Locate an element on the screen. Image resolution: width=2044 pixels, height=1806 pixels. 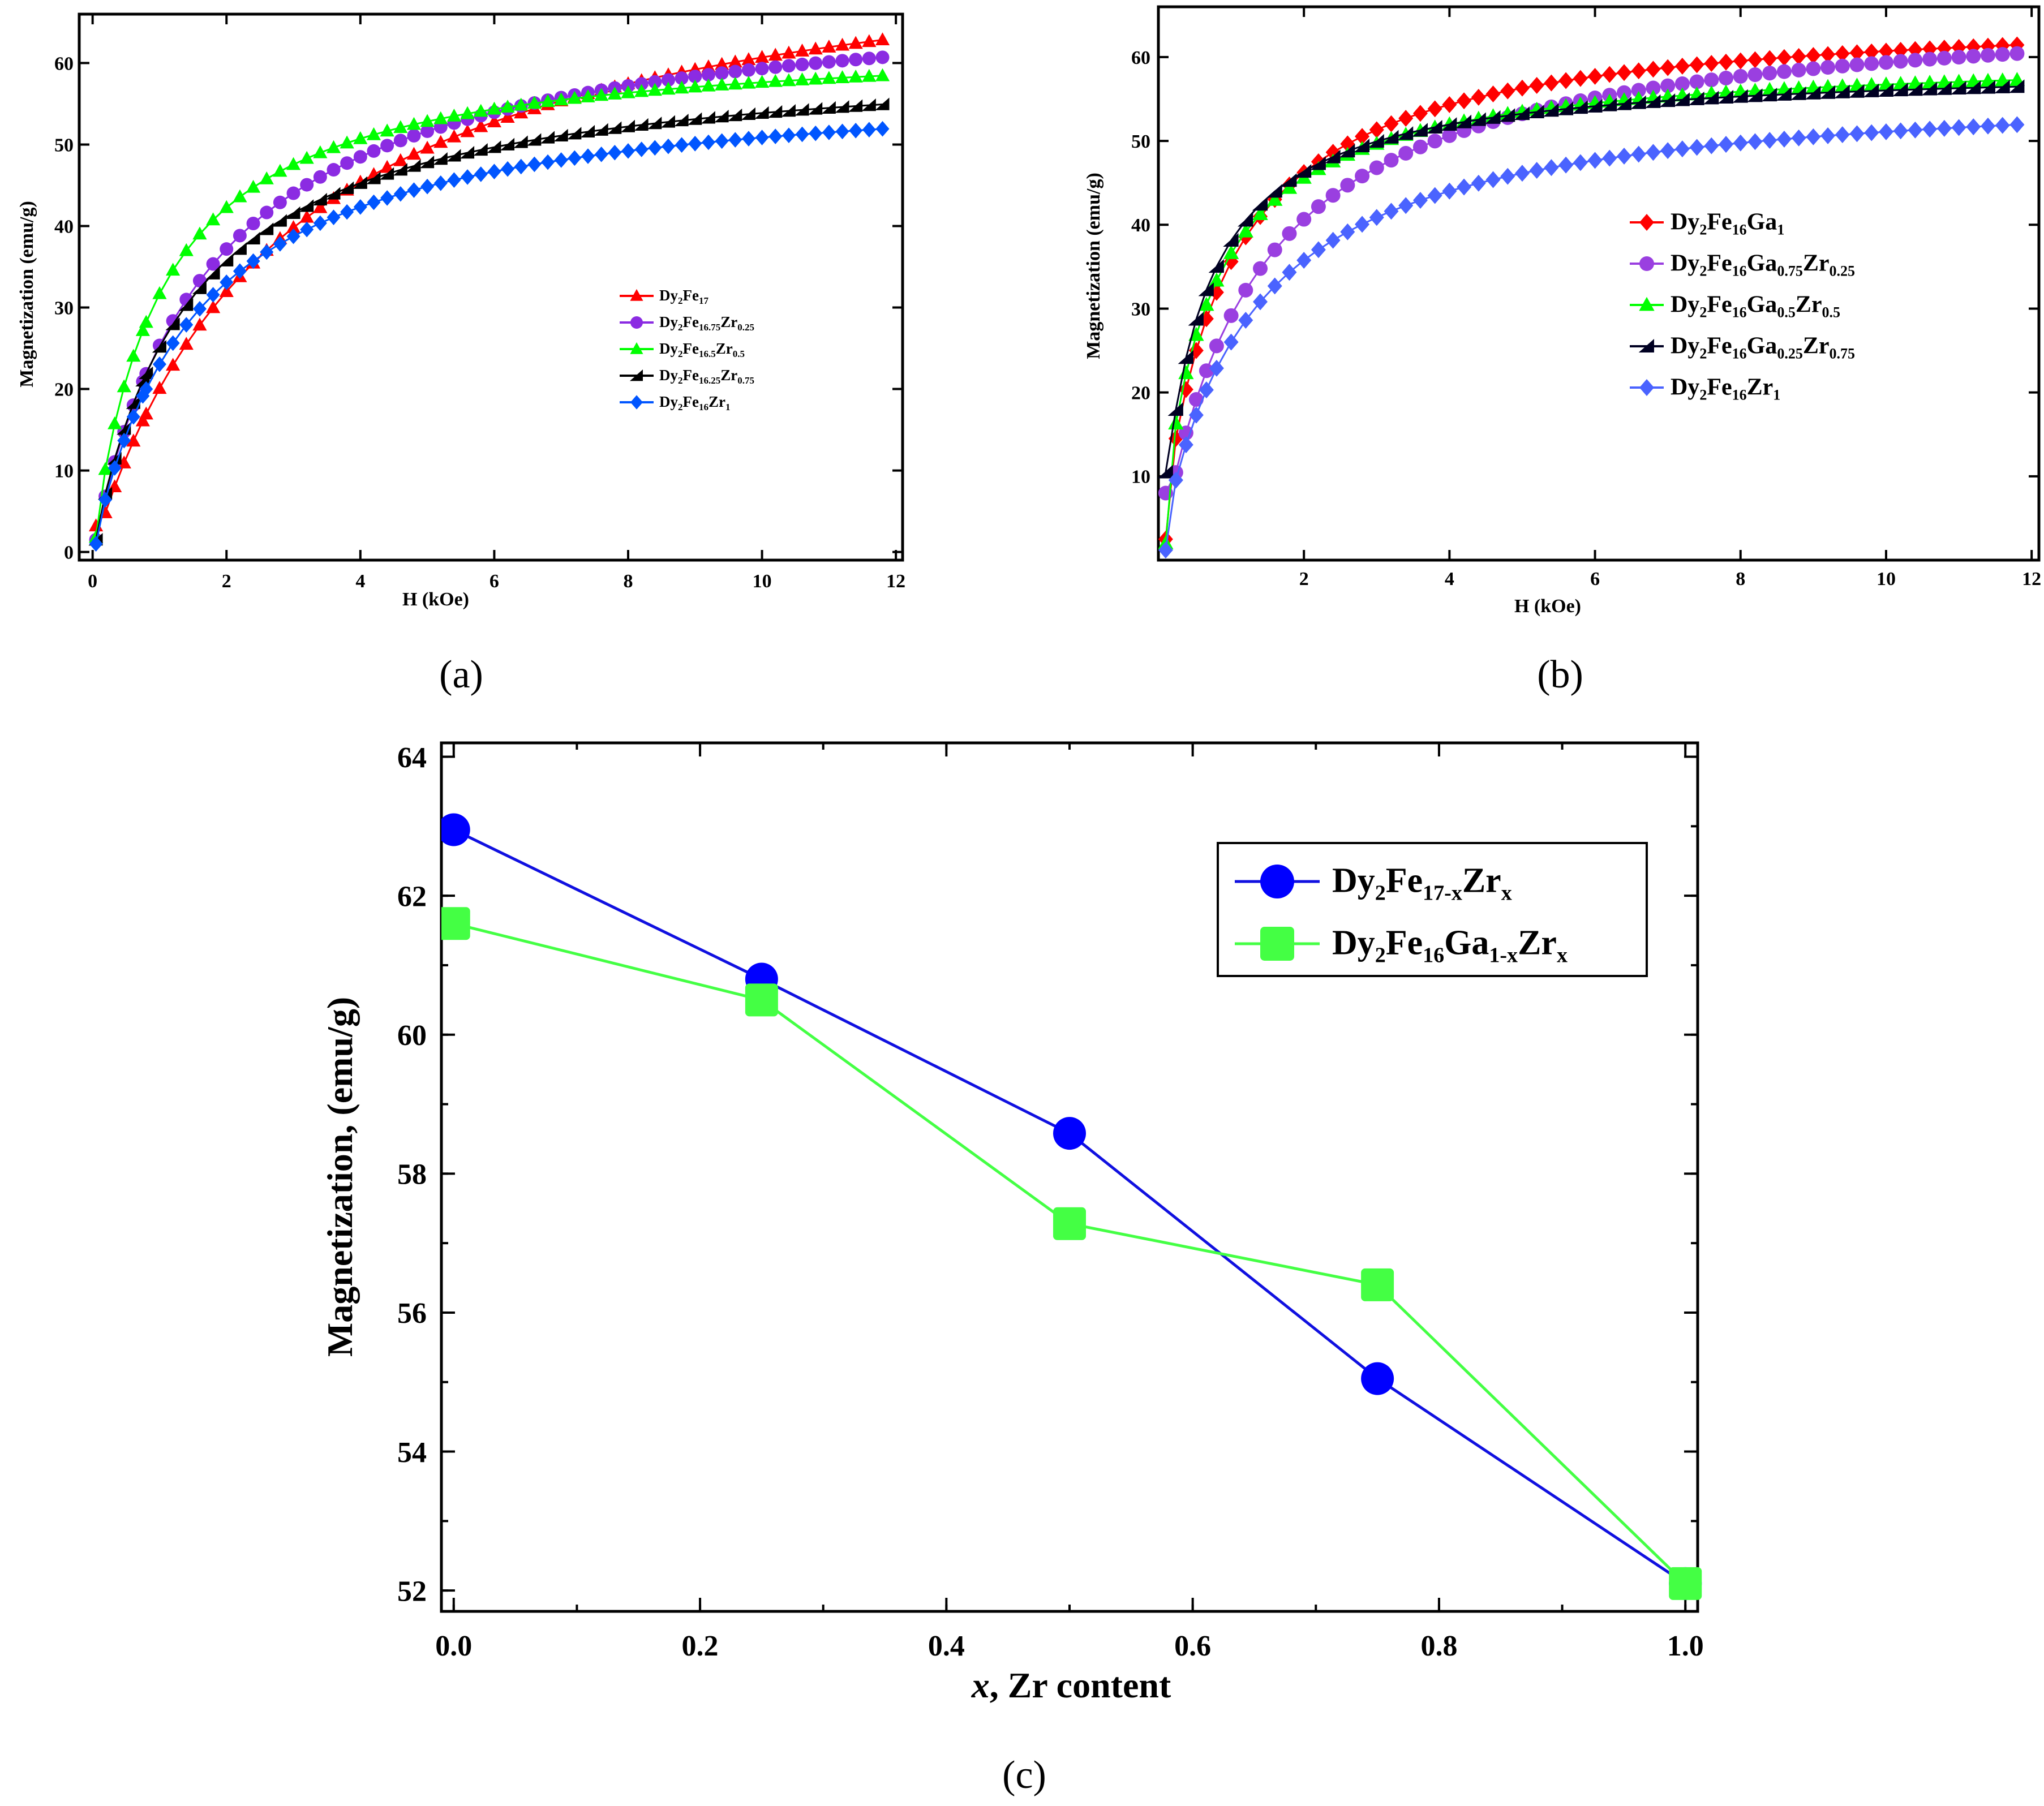
y-tick-label: 60 is located at coordinates (1140, 58).